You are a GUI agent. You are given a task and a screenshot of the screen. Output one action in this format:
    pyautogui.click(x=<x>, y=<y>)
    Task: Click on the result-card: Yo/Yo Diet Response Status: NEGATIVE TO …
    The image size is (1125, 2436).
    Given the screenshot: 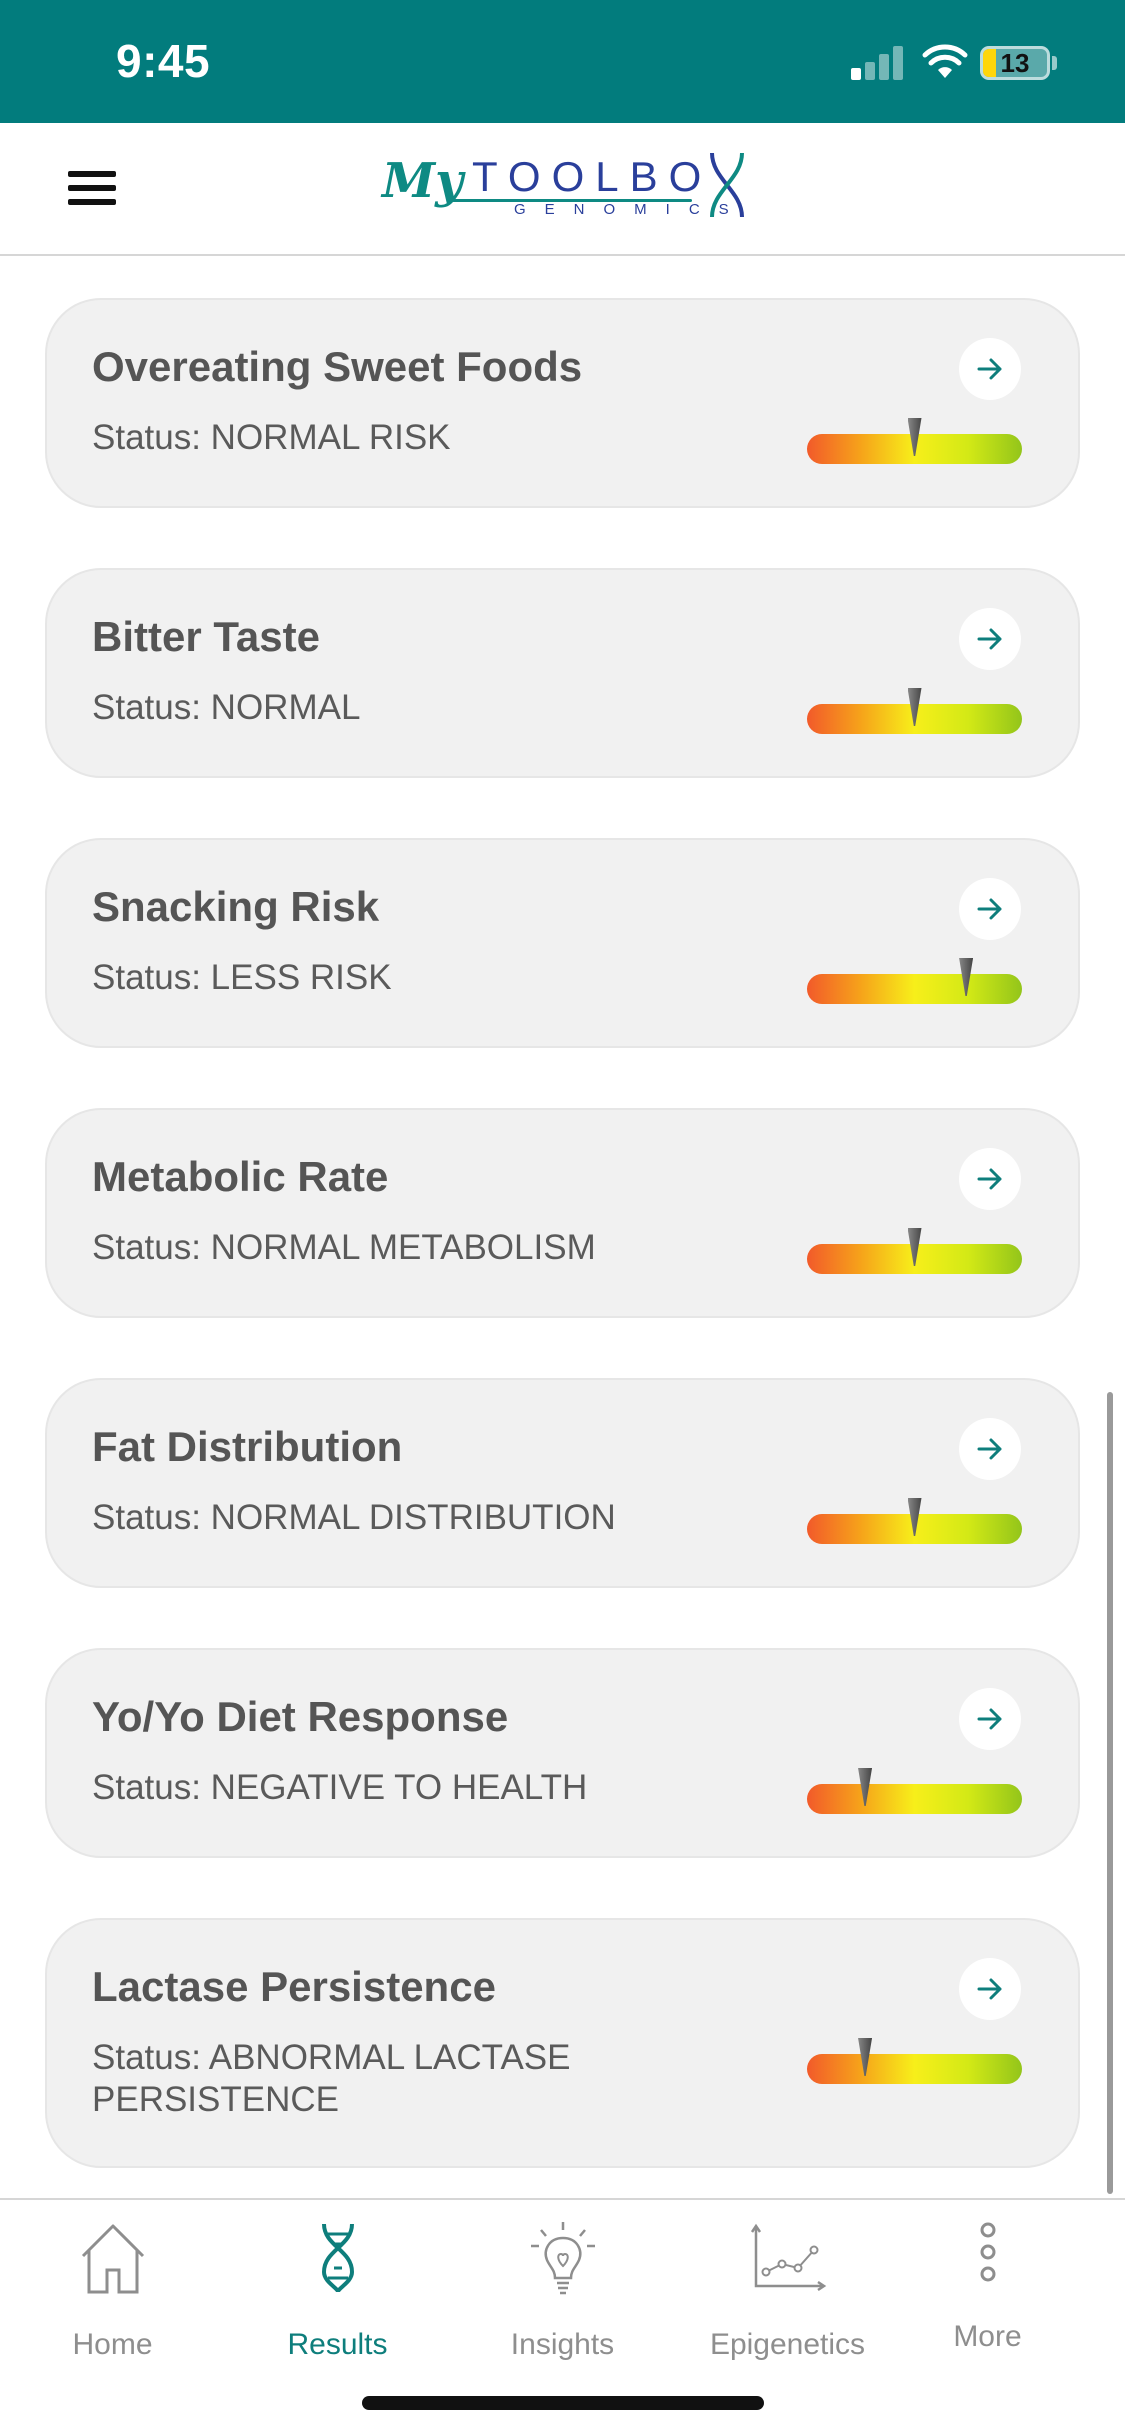 What is the action you would take?
    pyautogui.click(x=562, y=1753)
    